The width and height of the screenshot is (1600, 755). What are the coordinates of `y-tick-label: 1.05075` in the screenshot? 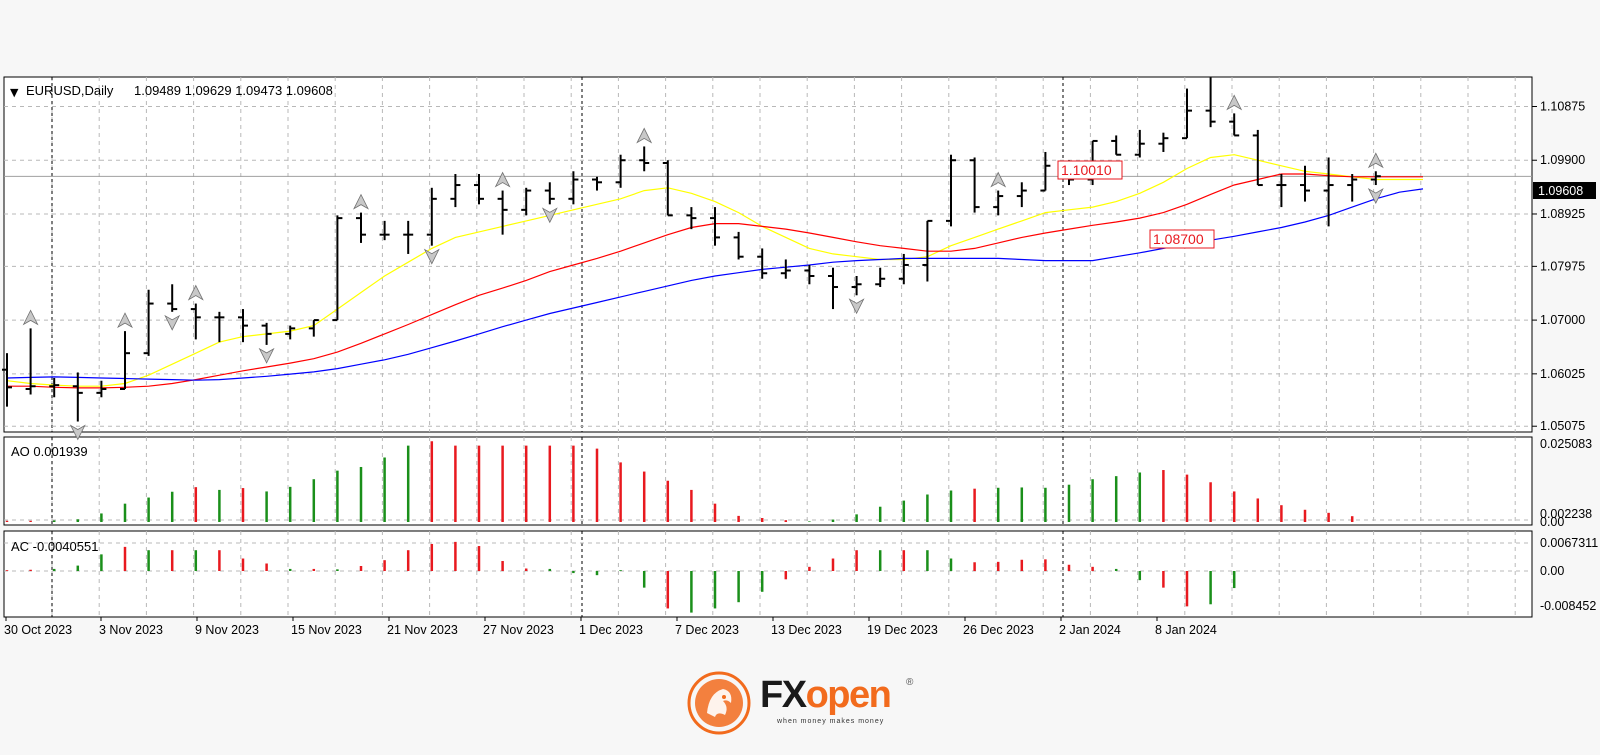 It's located at (1562, 426).